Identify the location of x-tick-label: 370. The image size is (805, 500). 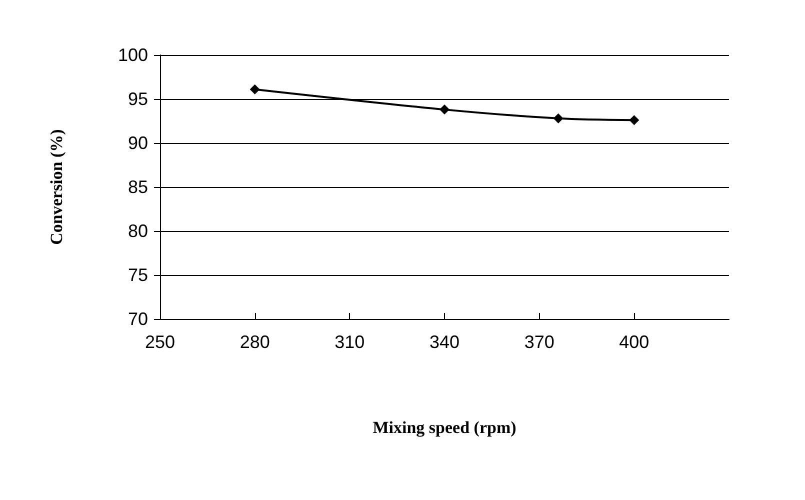
(539, 342).